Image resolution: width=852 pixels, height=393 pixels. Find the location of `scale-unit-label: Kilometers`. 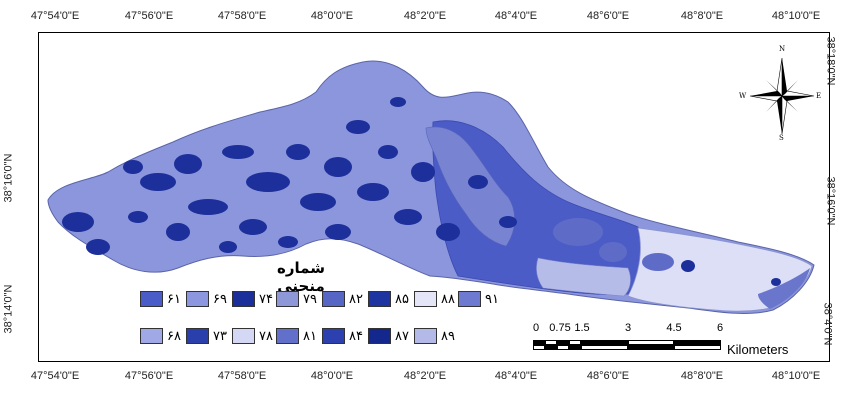

scale-unit-label: Kilometers is located at coordinates (758, 349).